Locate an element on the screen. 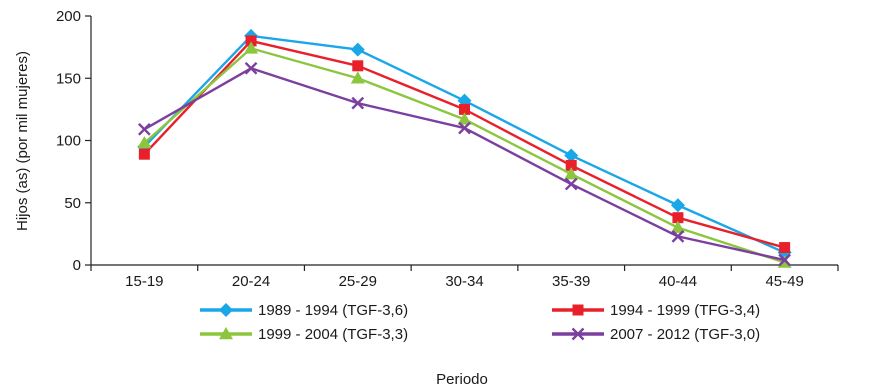  legend-item-3: 1999 - 2004 (TGF-3,3) is located at coordinates (304, 334).